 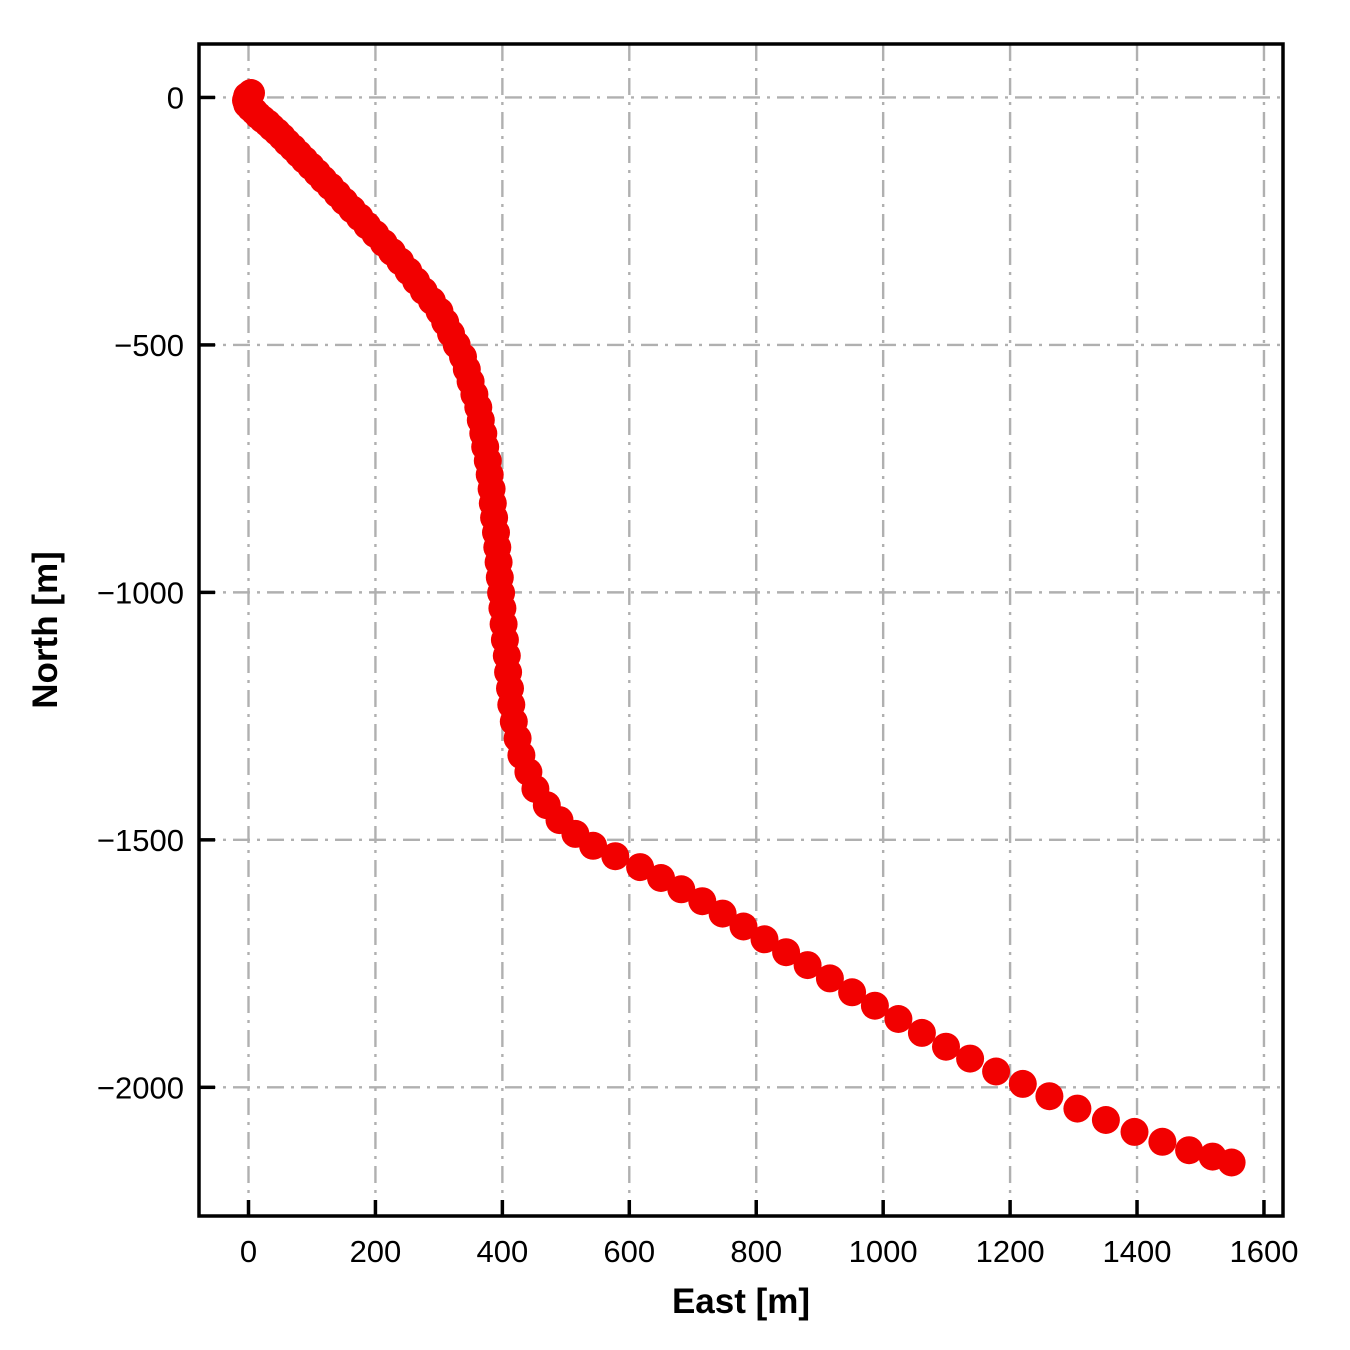 What do you see at coordinates (45, 629) in the screenshot?
I see `y-axis-label: North [m]` at bounding box center [45, 629].